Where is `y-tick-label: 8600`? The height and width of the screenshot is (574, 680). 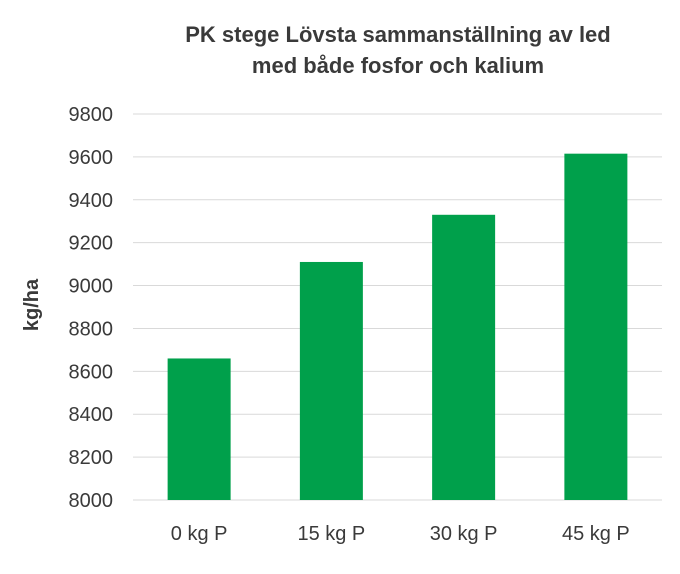
y-tick-label: 8600 is located at coordinates (91, 372).